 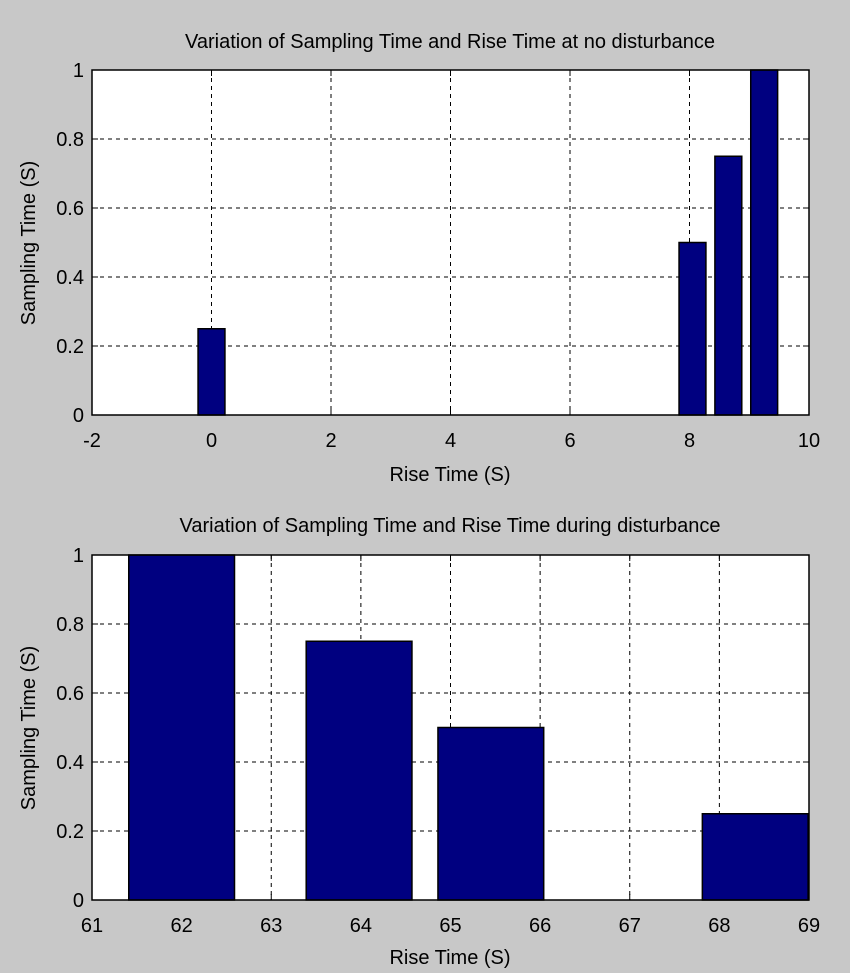 I want to click on x-tick-label: 65, so click(x=450, y=926).